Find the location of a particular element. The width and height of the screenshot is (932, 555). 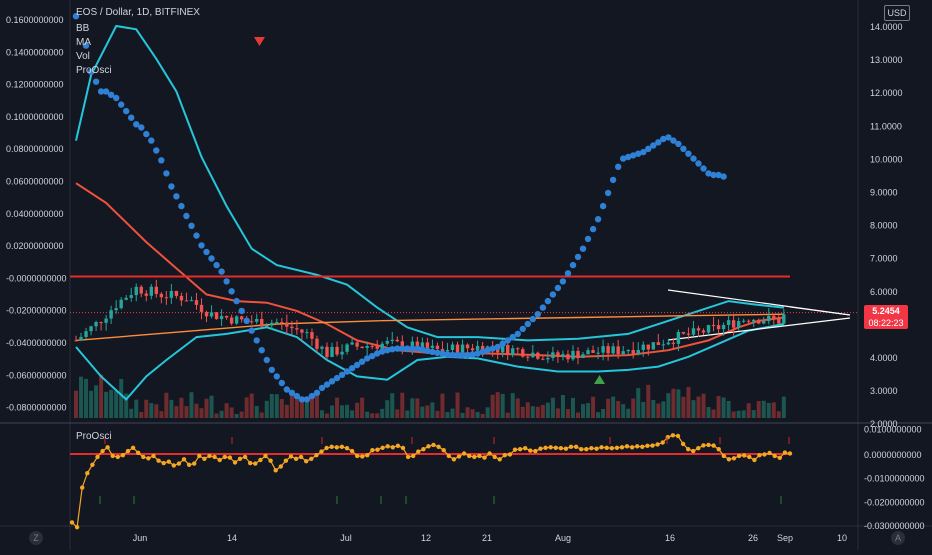

currency-button: USD is located at coordinates (897, 13).